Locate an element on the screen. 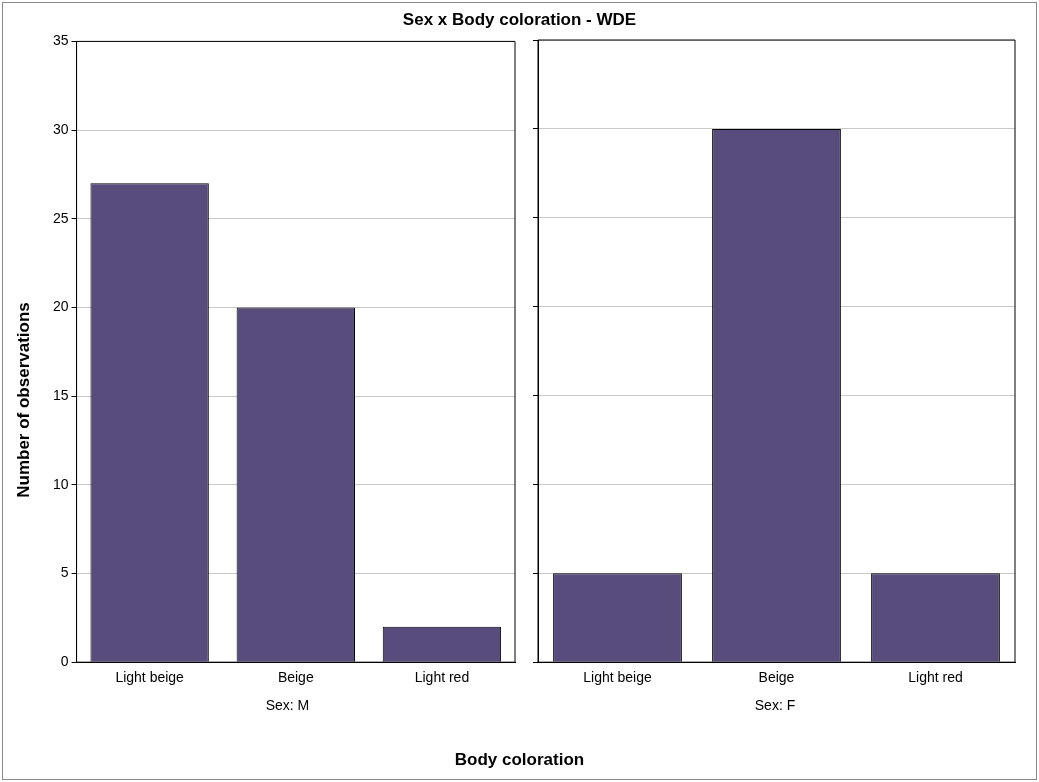 Image resolution: width=1039 pixels, height=782 pixels. x-axis-title: Sex: F is located at coordinates (775, 705).